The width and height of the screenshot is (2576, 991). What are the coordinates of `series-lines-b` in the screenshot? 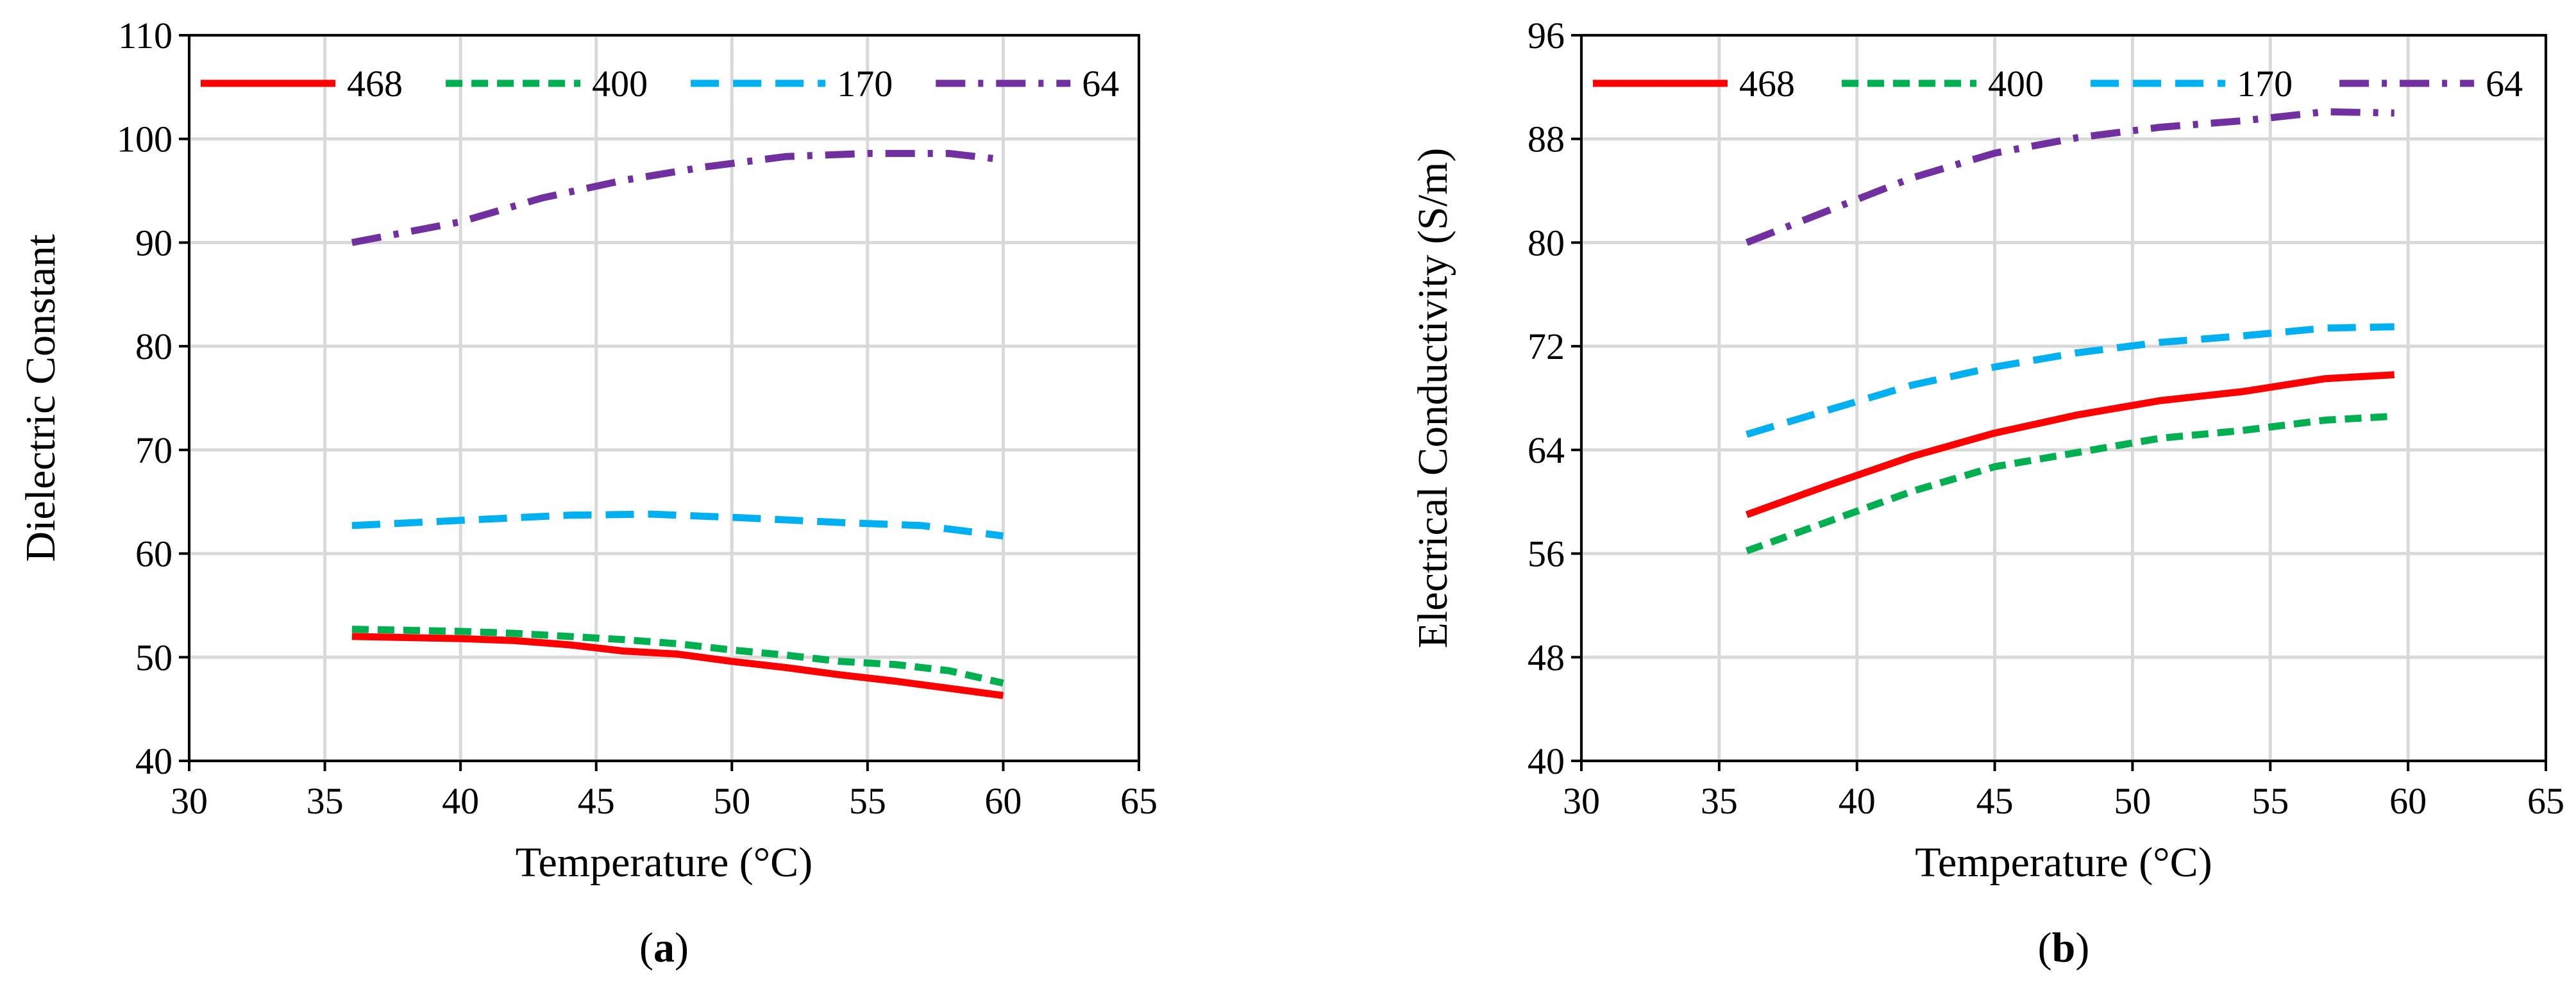 It's located at (2070, 331).